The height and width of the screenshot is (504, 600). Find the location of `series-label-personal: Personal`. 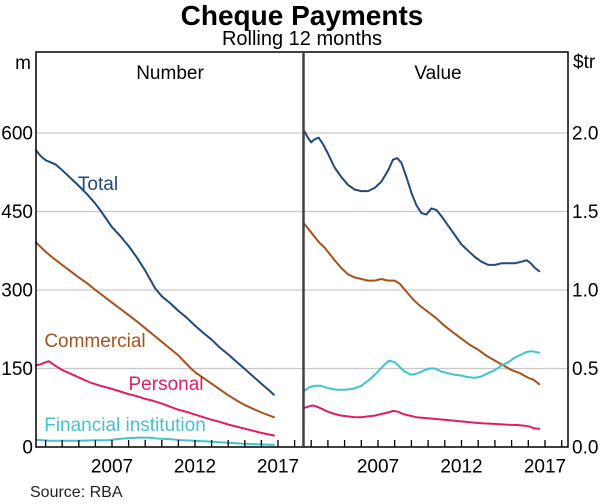

series-label-personal: Personal is located at coordinates (166, 384).